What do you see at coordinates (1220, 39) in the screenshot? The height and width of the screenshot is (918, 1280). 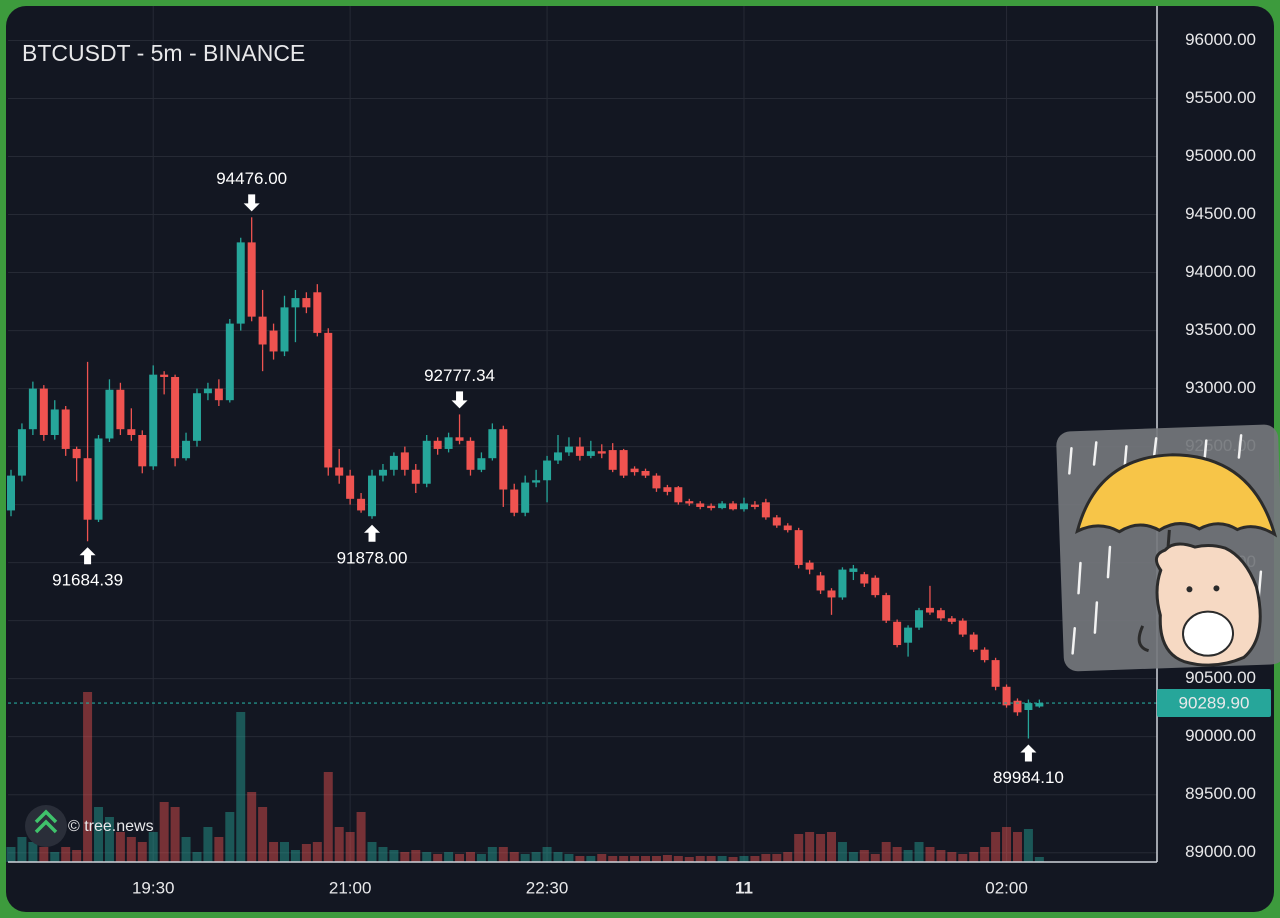 I see `y-tick-label: 96000.00` at bounding box center [1220, 39].